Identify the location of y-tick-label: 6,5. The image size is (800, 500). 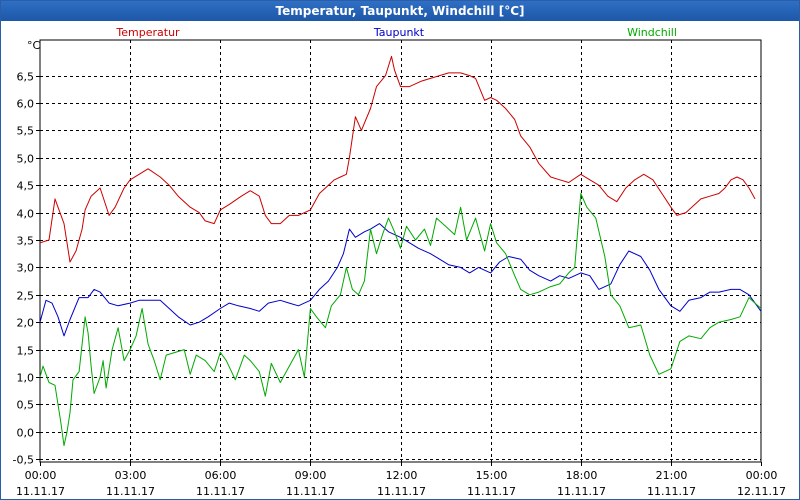
(26, 77).